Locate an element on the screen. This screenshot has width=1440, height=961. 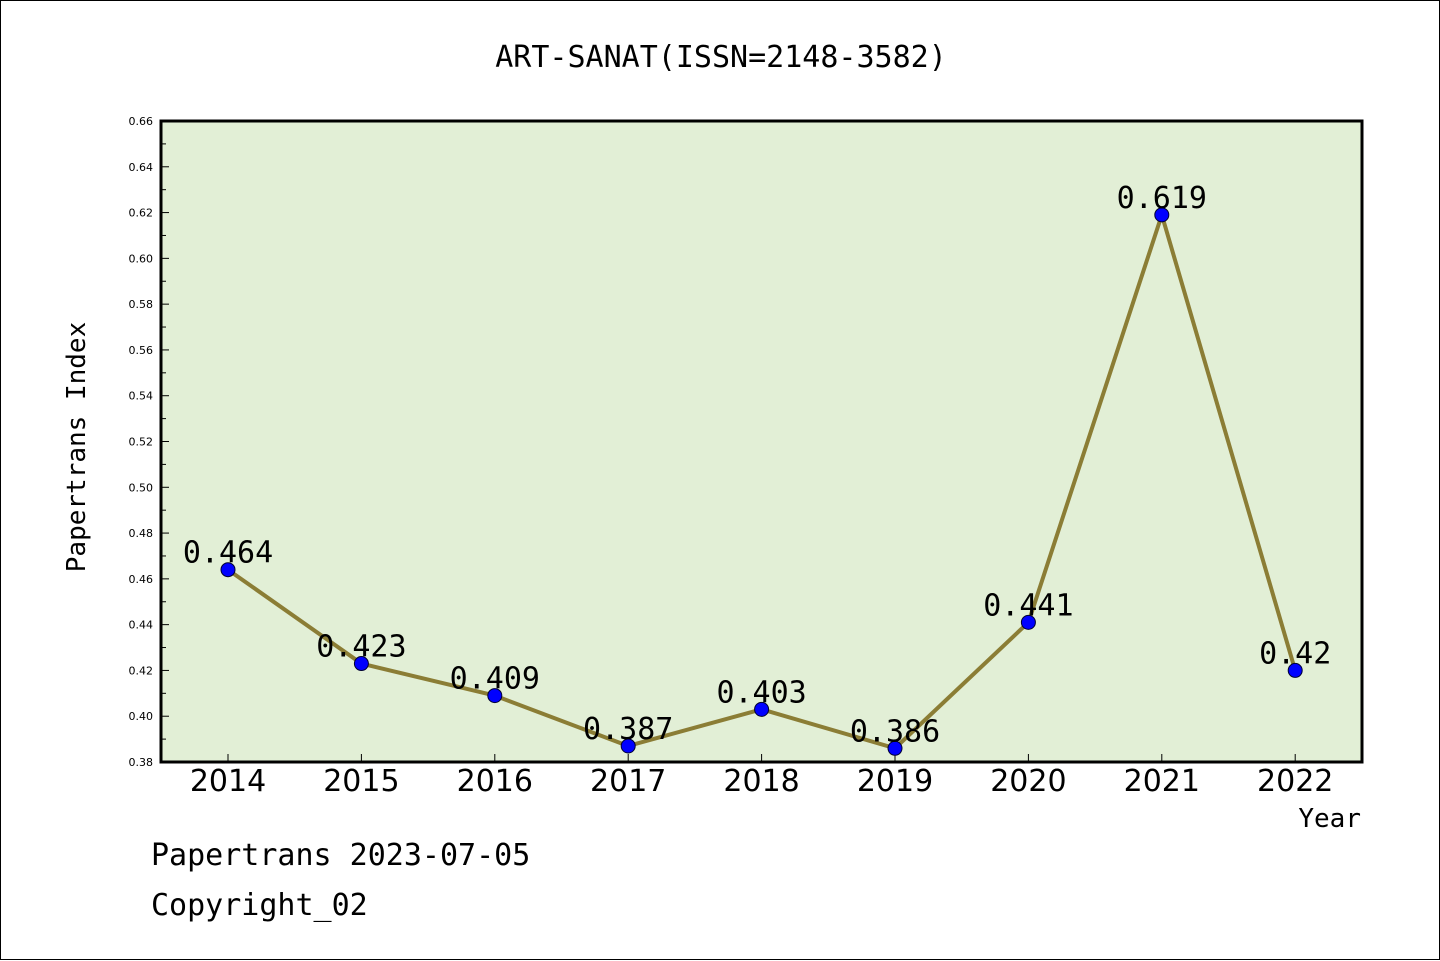
y-tick-label: 0.66 is located at coordinates (141, 121).